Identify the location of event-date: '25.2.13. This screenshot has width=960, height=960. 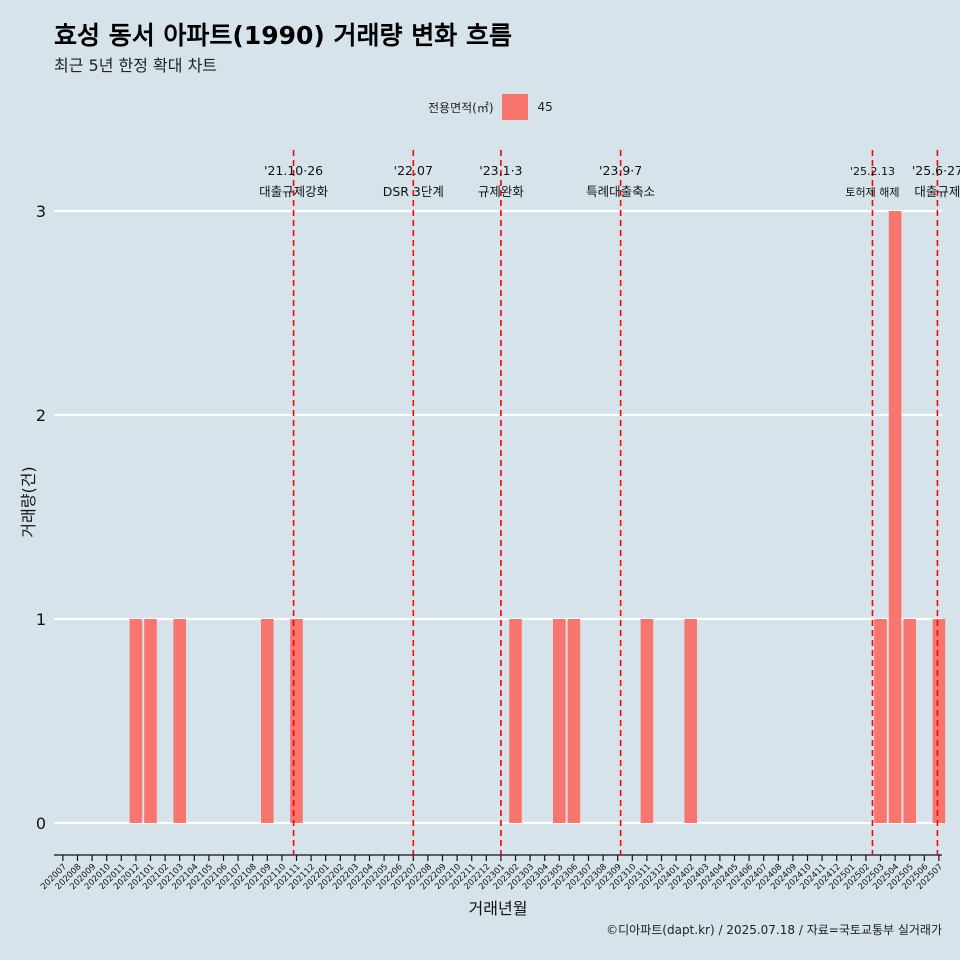
(872, 171).